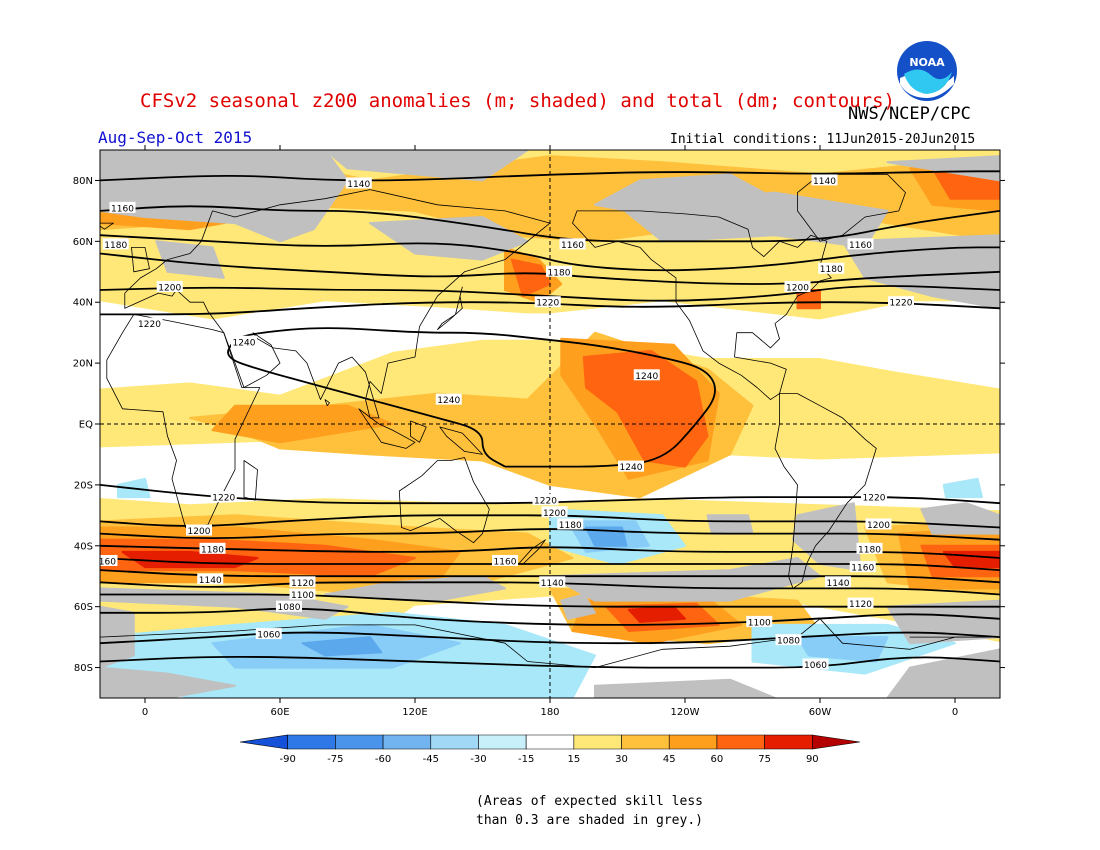  What do you see at coordinates (414, 712) in the screenshot?
I see `lon-label-2: 120E` at bounding box center [414, 712].